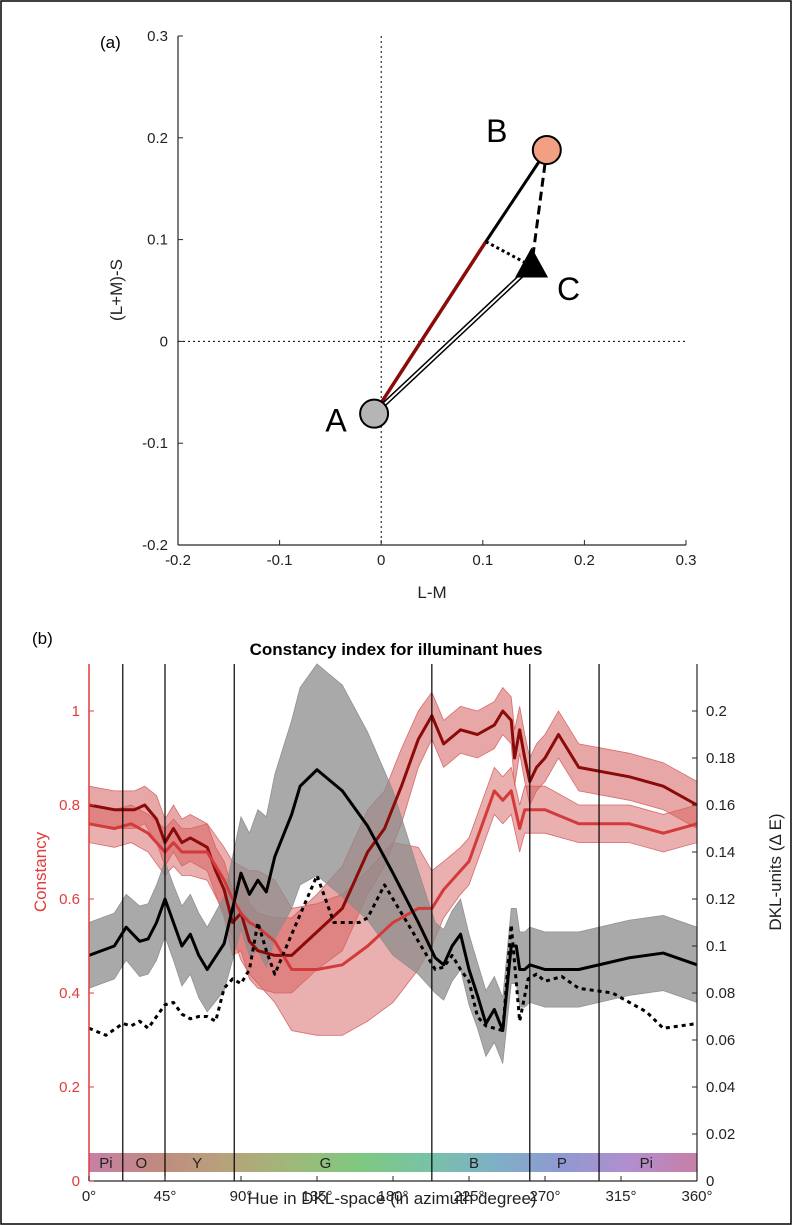  Describe the element at coordinates (316, 1196) in the screenshot. I see `x-tick-label: 135°` at that location.